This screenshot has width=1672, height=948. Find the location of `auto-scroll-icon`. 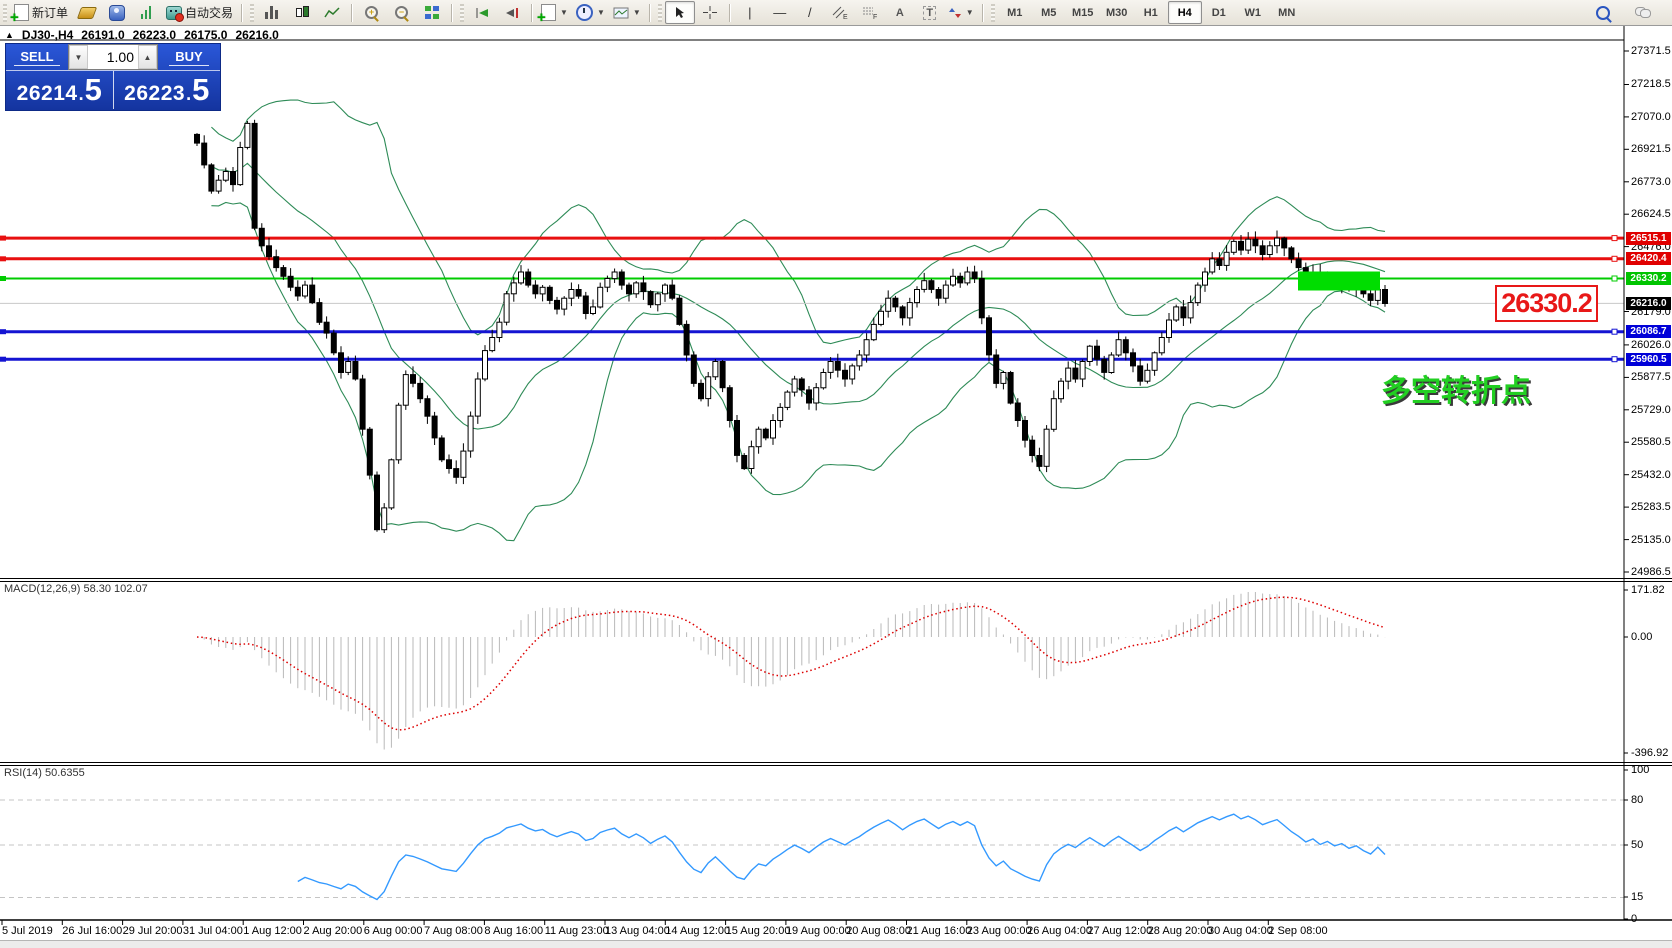

auto-scroll-icon is located at coordinates (482, 12).